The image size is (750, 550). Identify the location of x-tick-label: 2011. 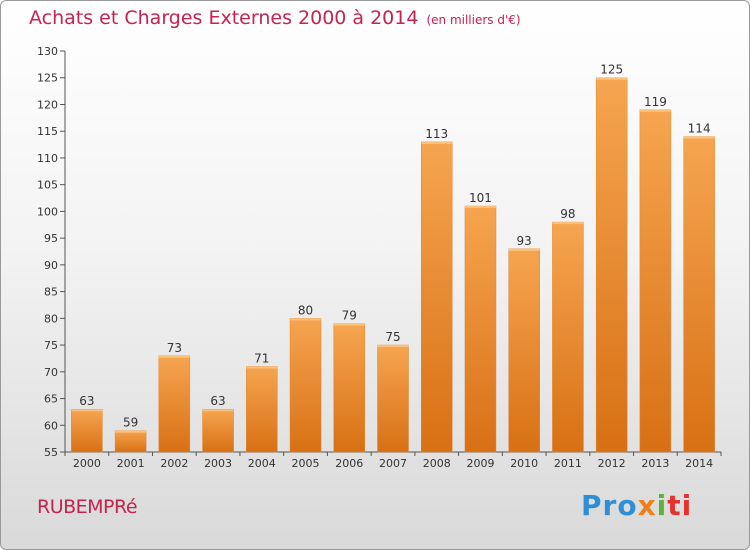
(568, 463).